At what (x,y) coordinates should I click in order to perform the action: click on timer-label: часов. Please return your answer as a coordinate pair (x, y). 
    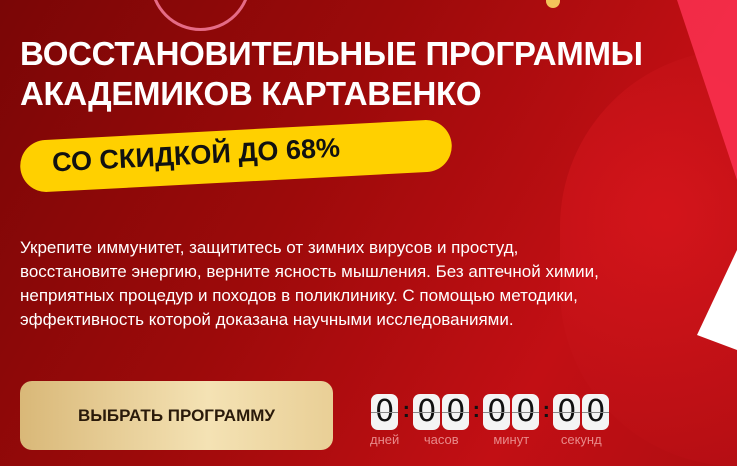
    Looking at the image, I should click on (441, 439).